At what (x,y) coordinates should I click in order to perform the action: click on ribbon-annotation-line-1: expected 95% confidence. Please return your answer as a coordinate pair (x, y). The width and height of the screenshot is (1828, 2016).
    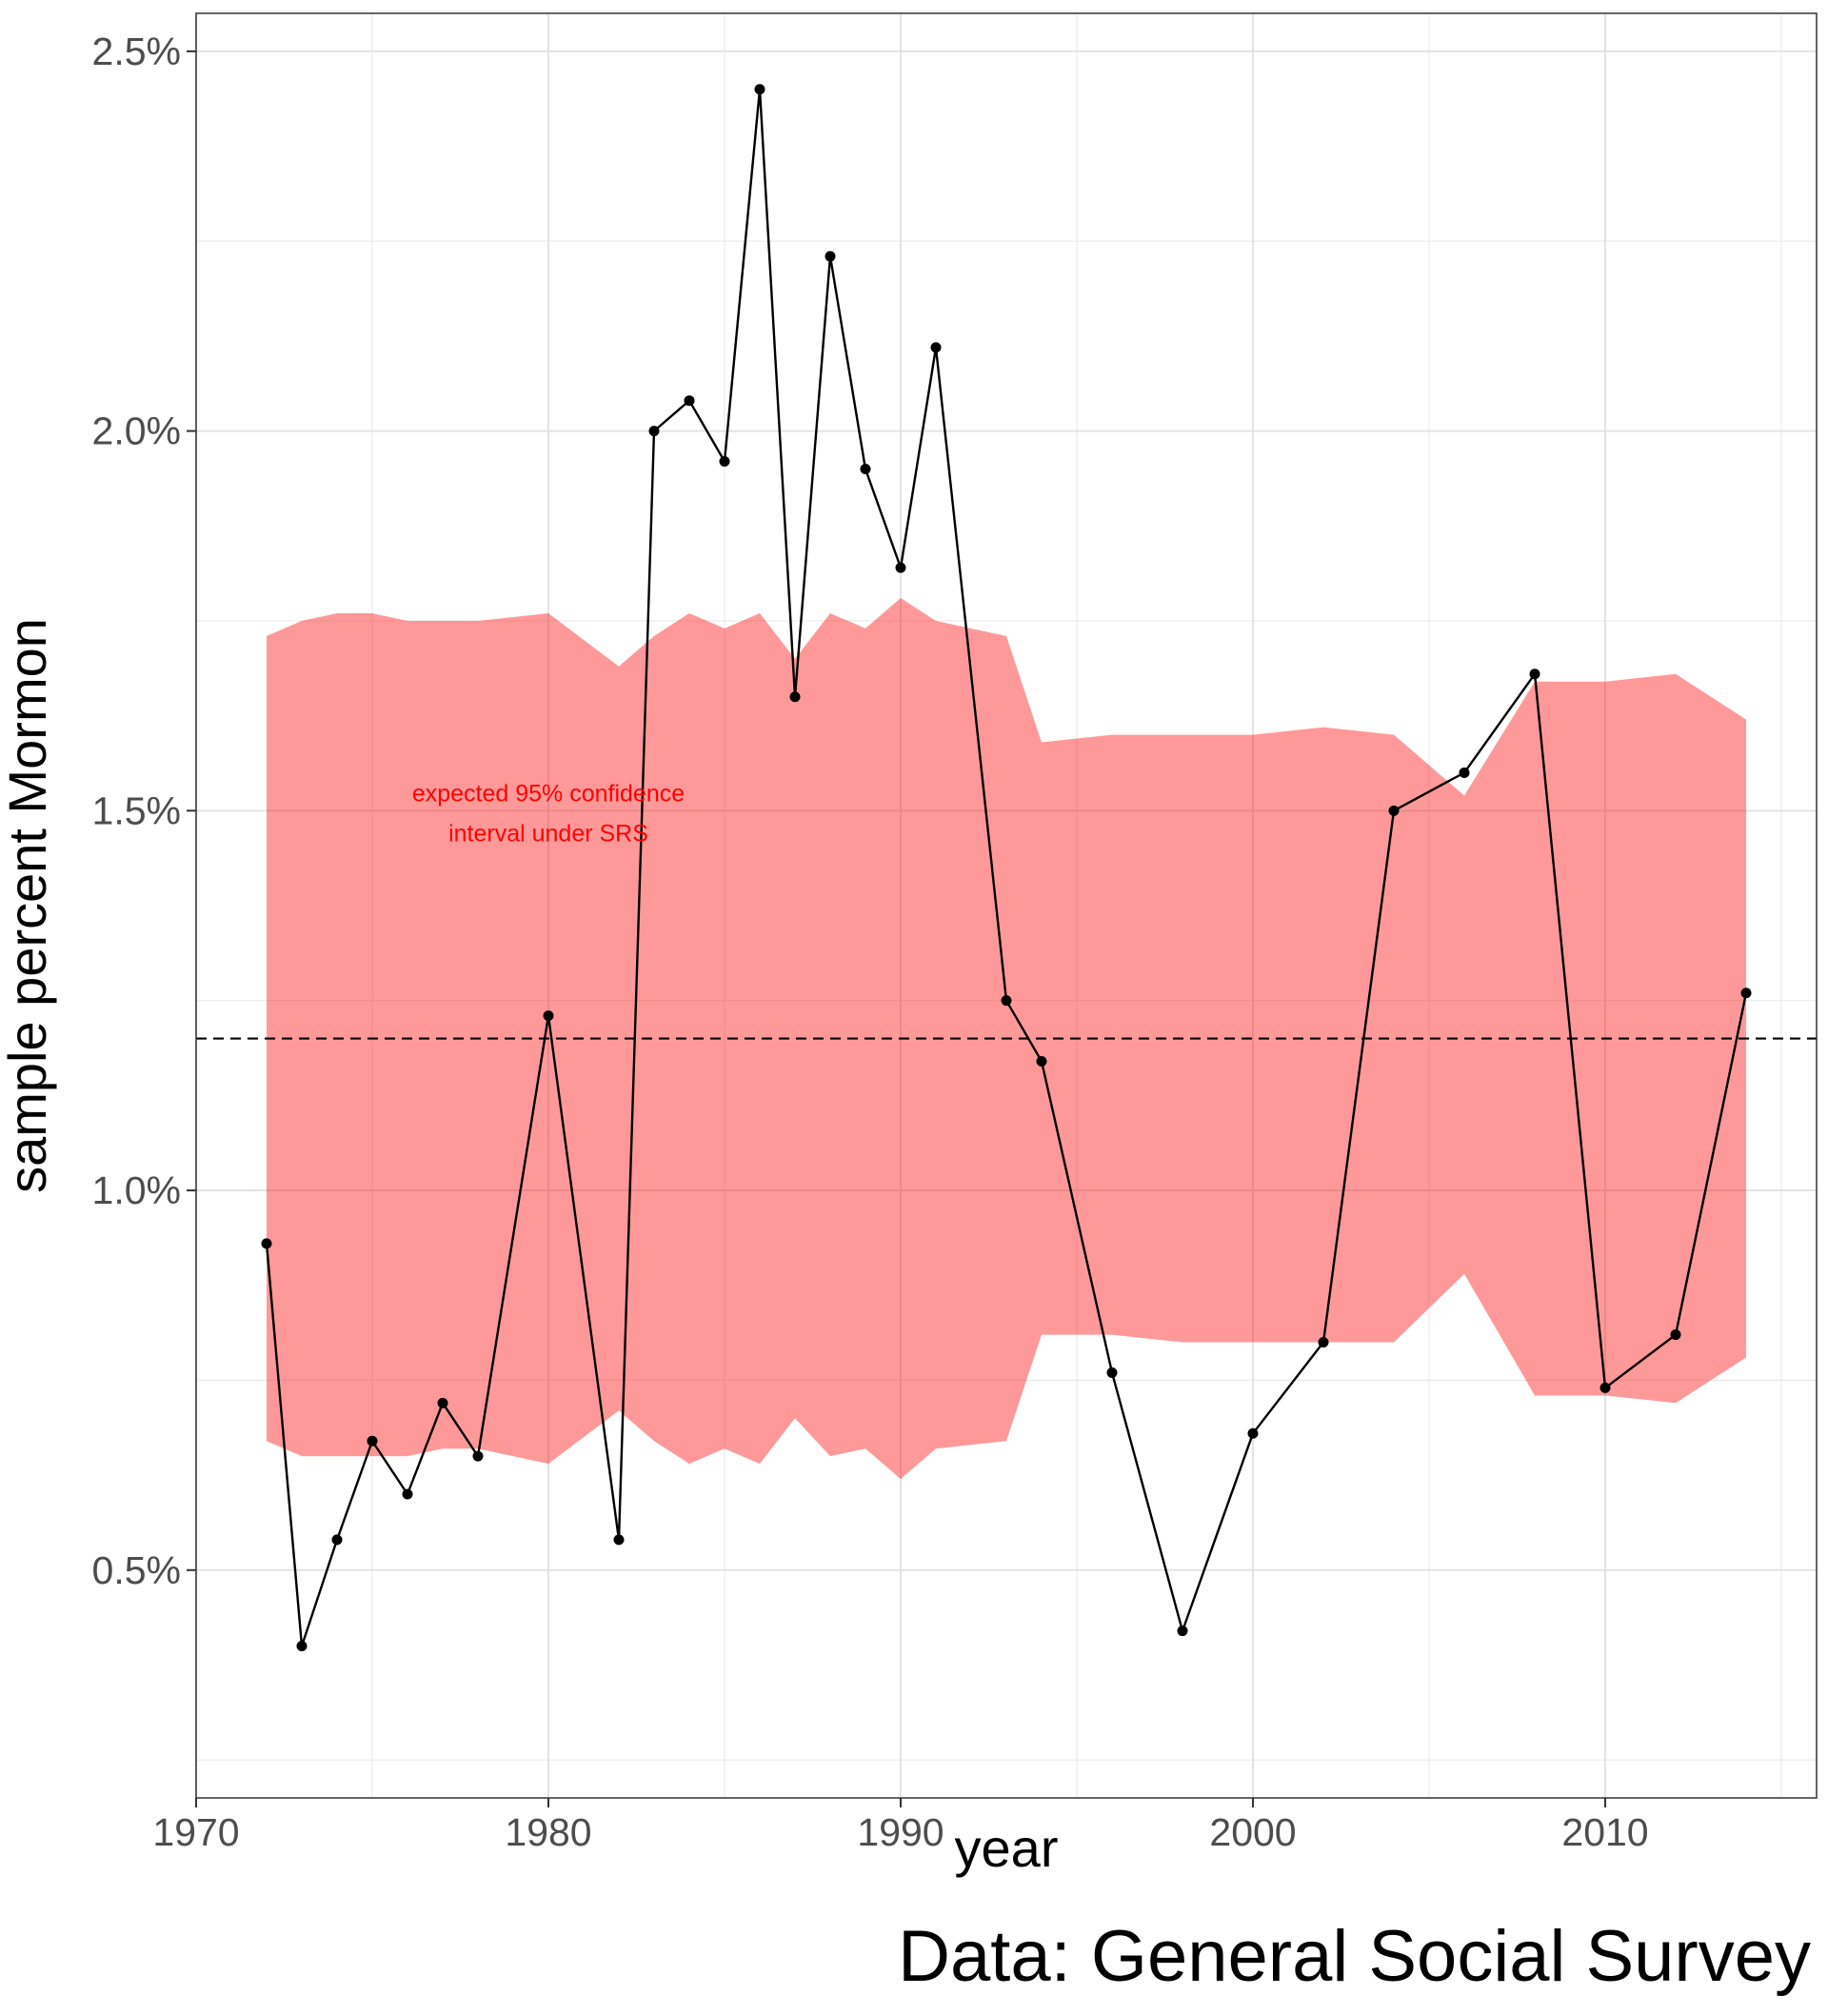
    Looking at the image, I should click on (548, 793).